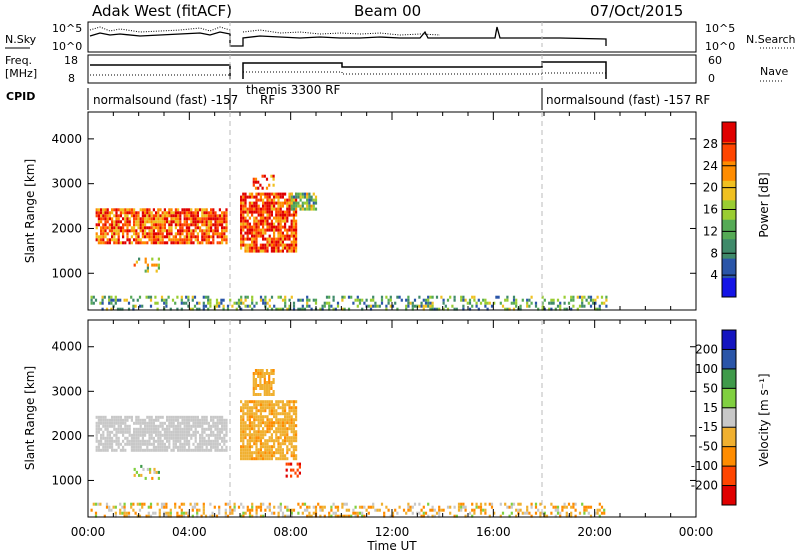 Image resolution: width=800 pixels, height=554 pixels. Describe the element at coordinates (162, 11) in the screenshot. I see `plot-title: Adak West (fitACF)` at that location.